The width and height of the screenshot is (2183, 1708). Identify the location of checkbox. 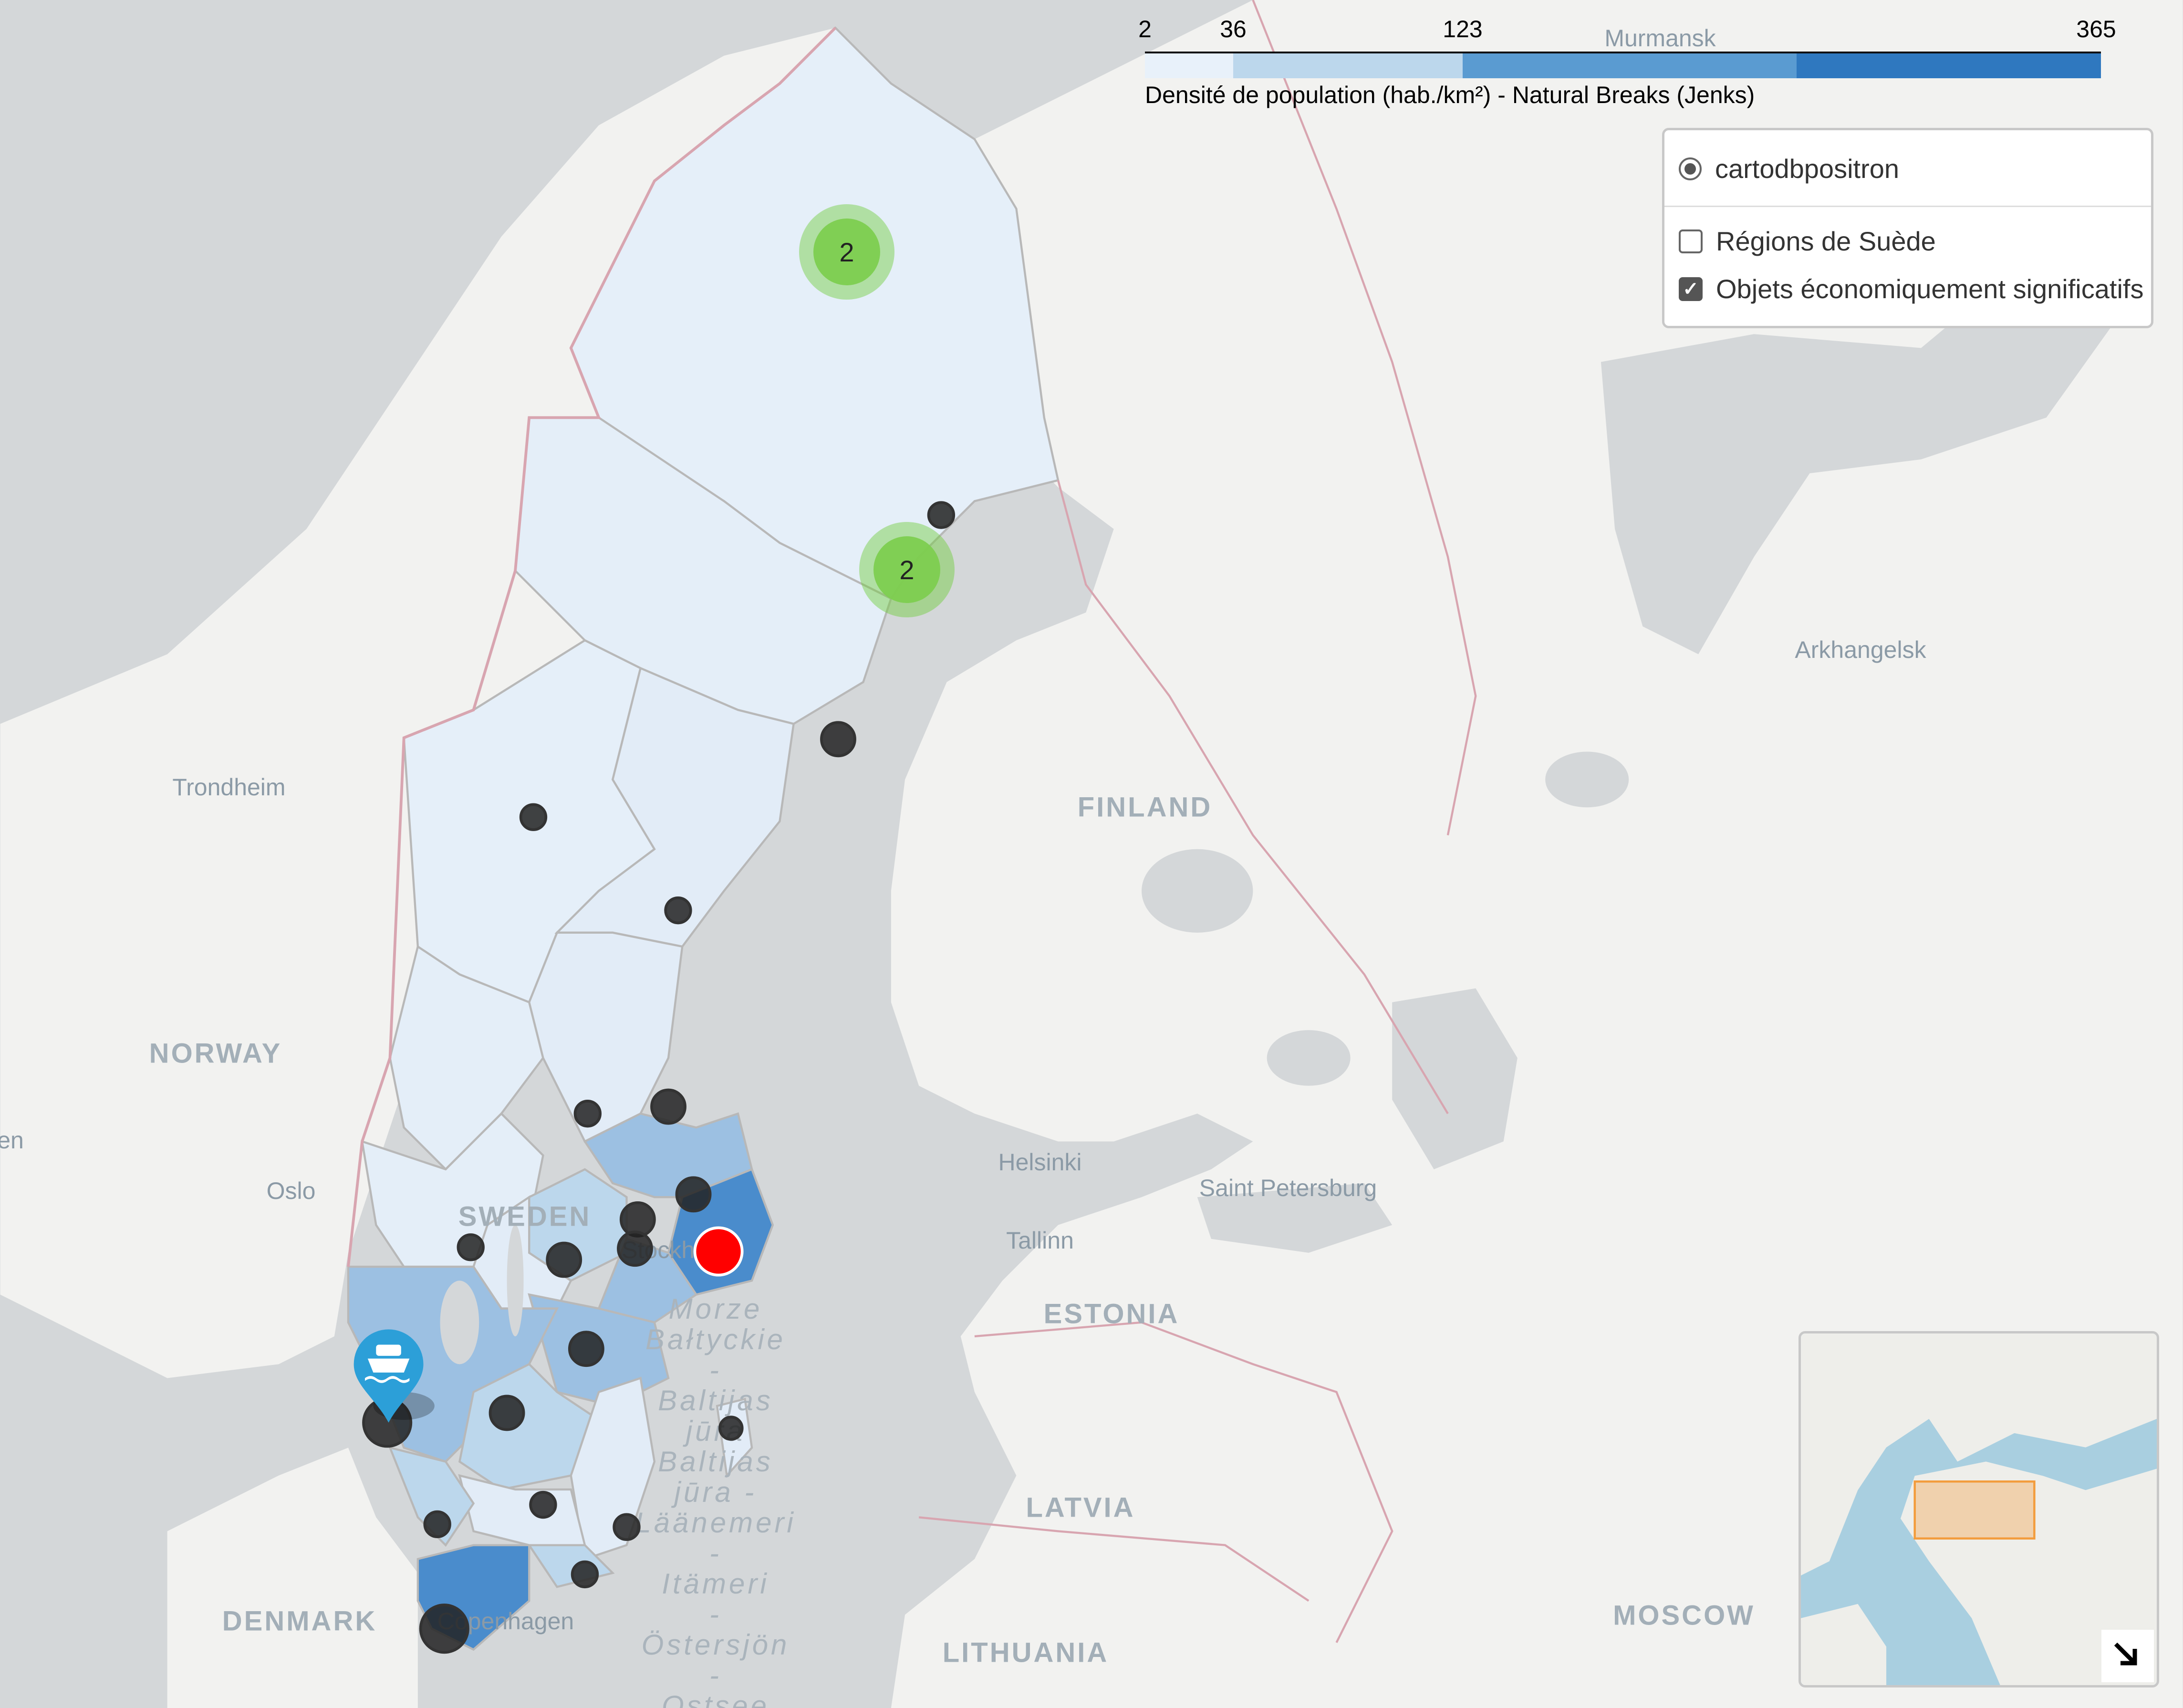
(1691, 241).